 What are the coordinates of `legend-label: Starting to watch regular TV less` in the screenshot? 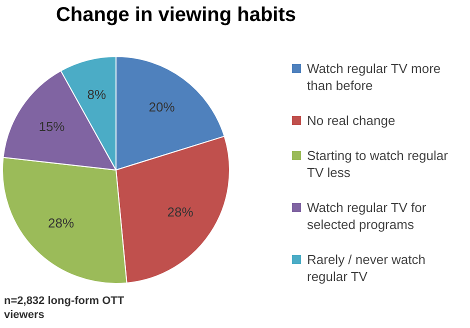 It's located at (378, 164).